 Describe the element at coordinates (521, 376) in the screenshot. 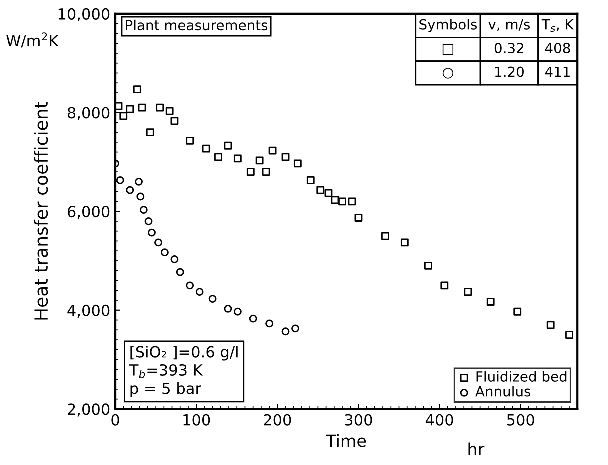

I see `legend-label: Fluidized bed` at that location.